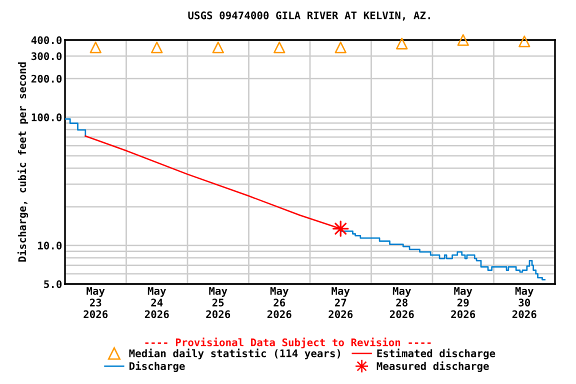 Image resolution: width=576 pixels, height=384 pixels. Describe the element at coordinates (436, 354) in the screenshot. I see `legend-label: Estimated discharge` at that location.